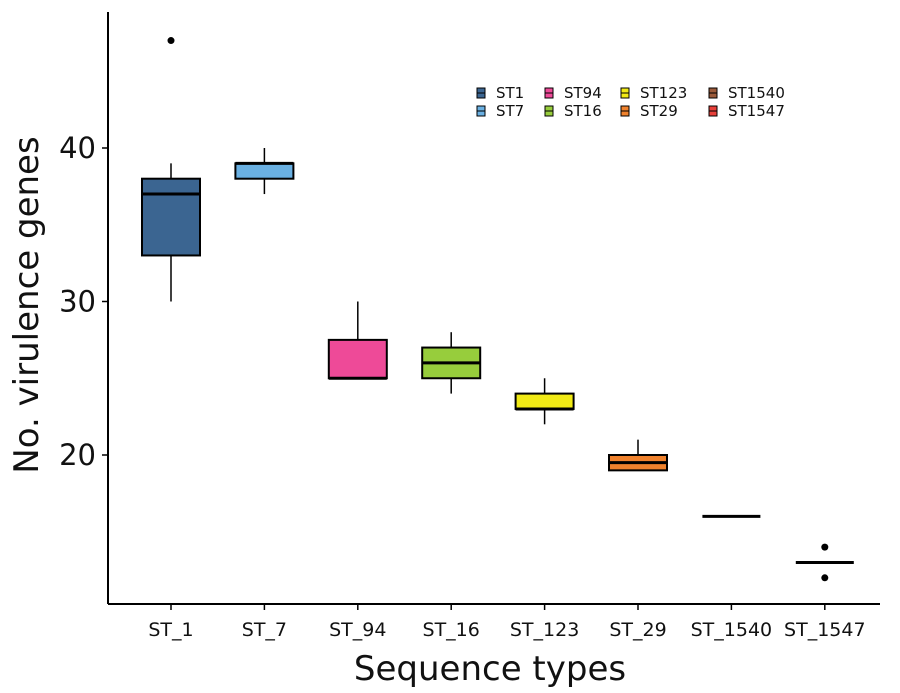 This screenshot has width=900, height=693. Describe the element at coordinates (544, 630) in the screenshot. I see `x-tick-label: ST_123` at that location.